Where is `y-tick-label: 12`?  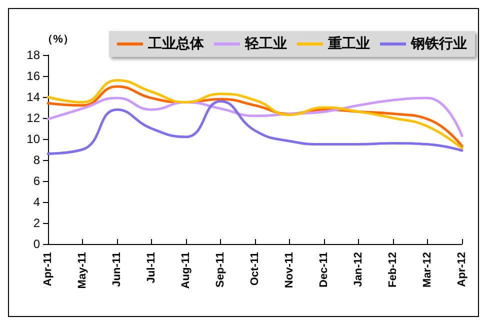
y-tick-label: 12 is located at coordinates (33, 118).